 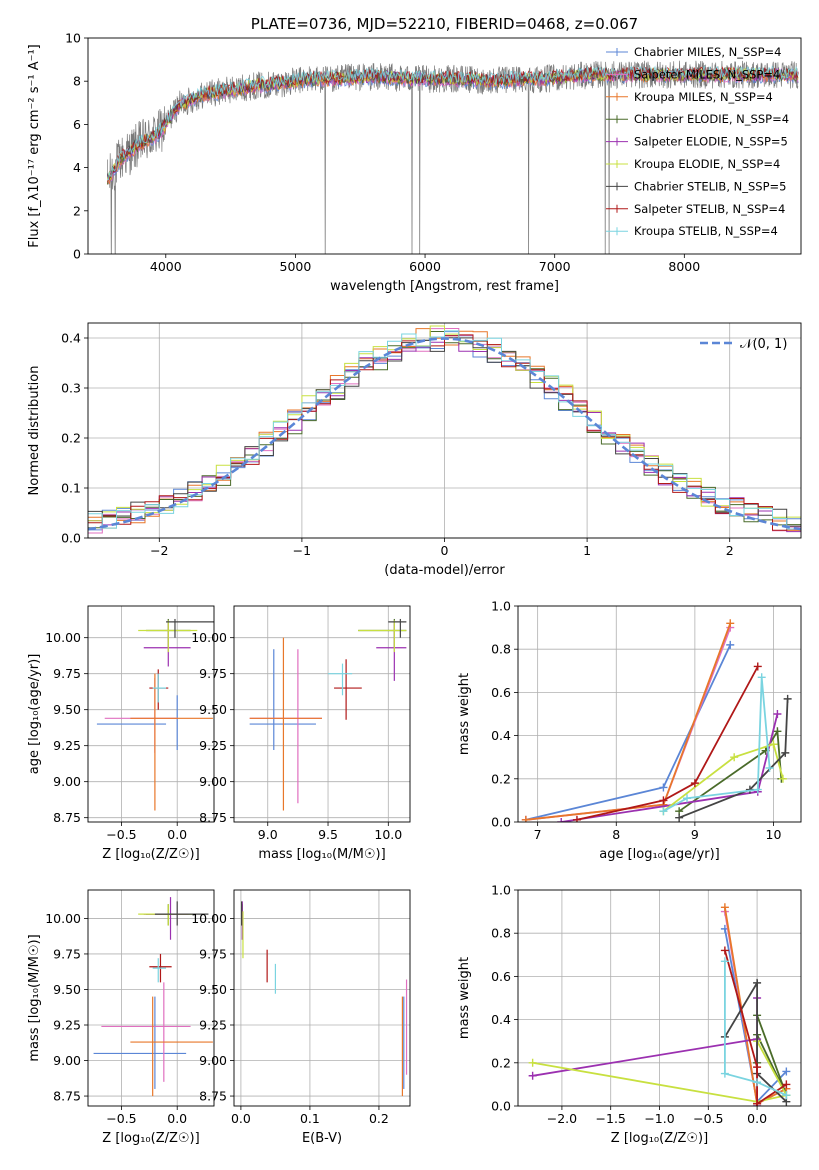 What do you see at coordinates (34, 146) in the screenshot?
I see `y-axis-label: Flux [f_λ10⁻¹⁷ erg cm⁻² s⁻¹ A⁻¹]` at bounding box center [34, 146].